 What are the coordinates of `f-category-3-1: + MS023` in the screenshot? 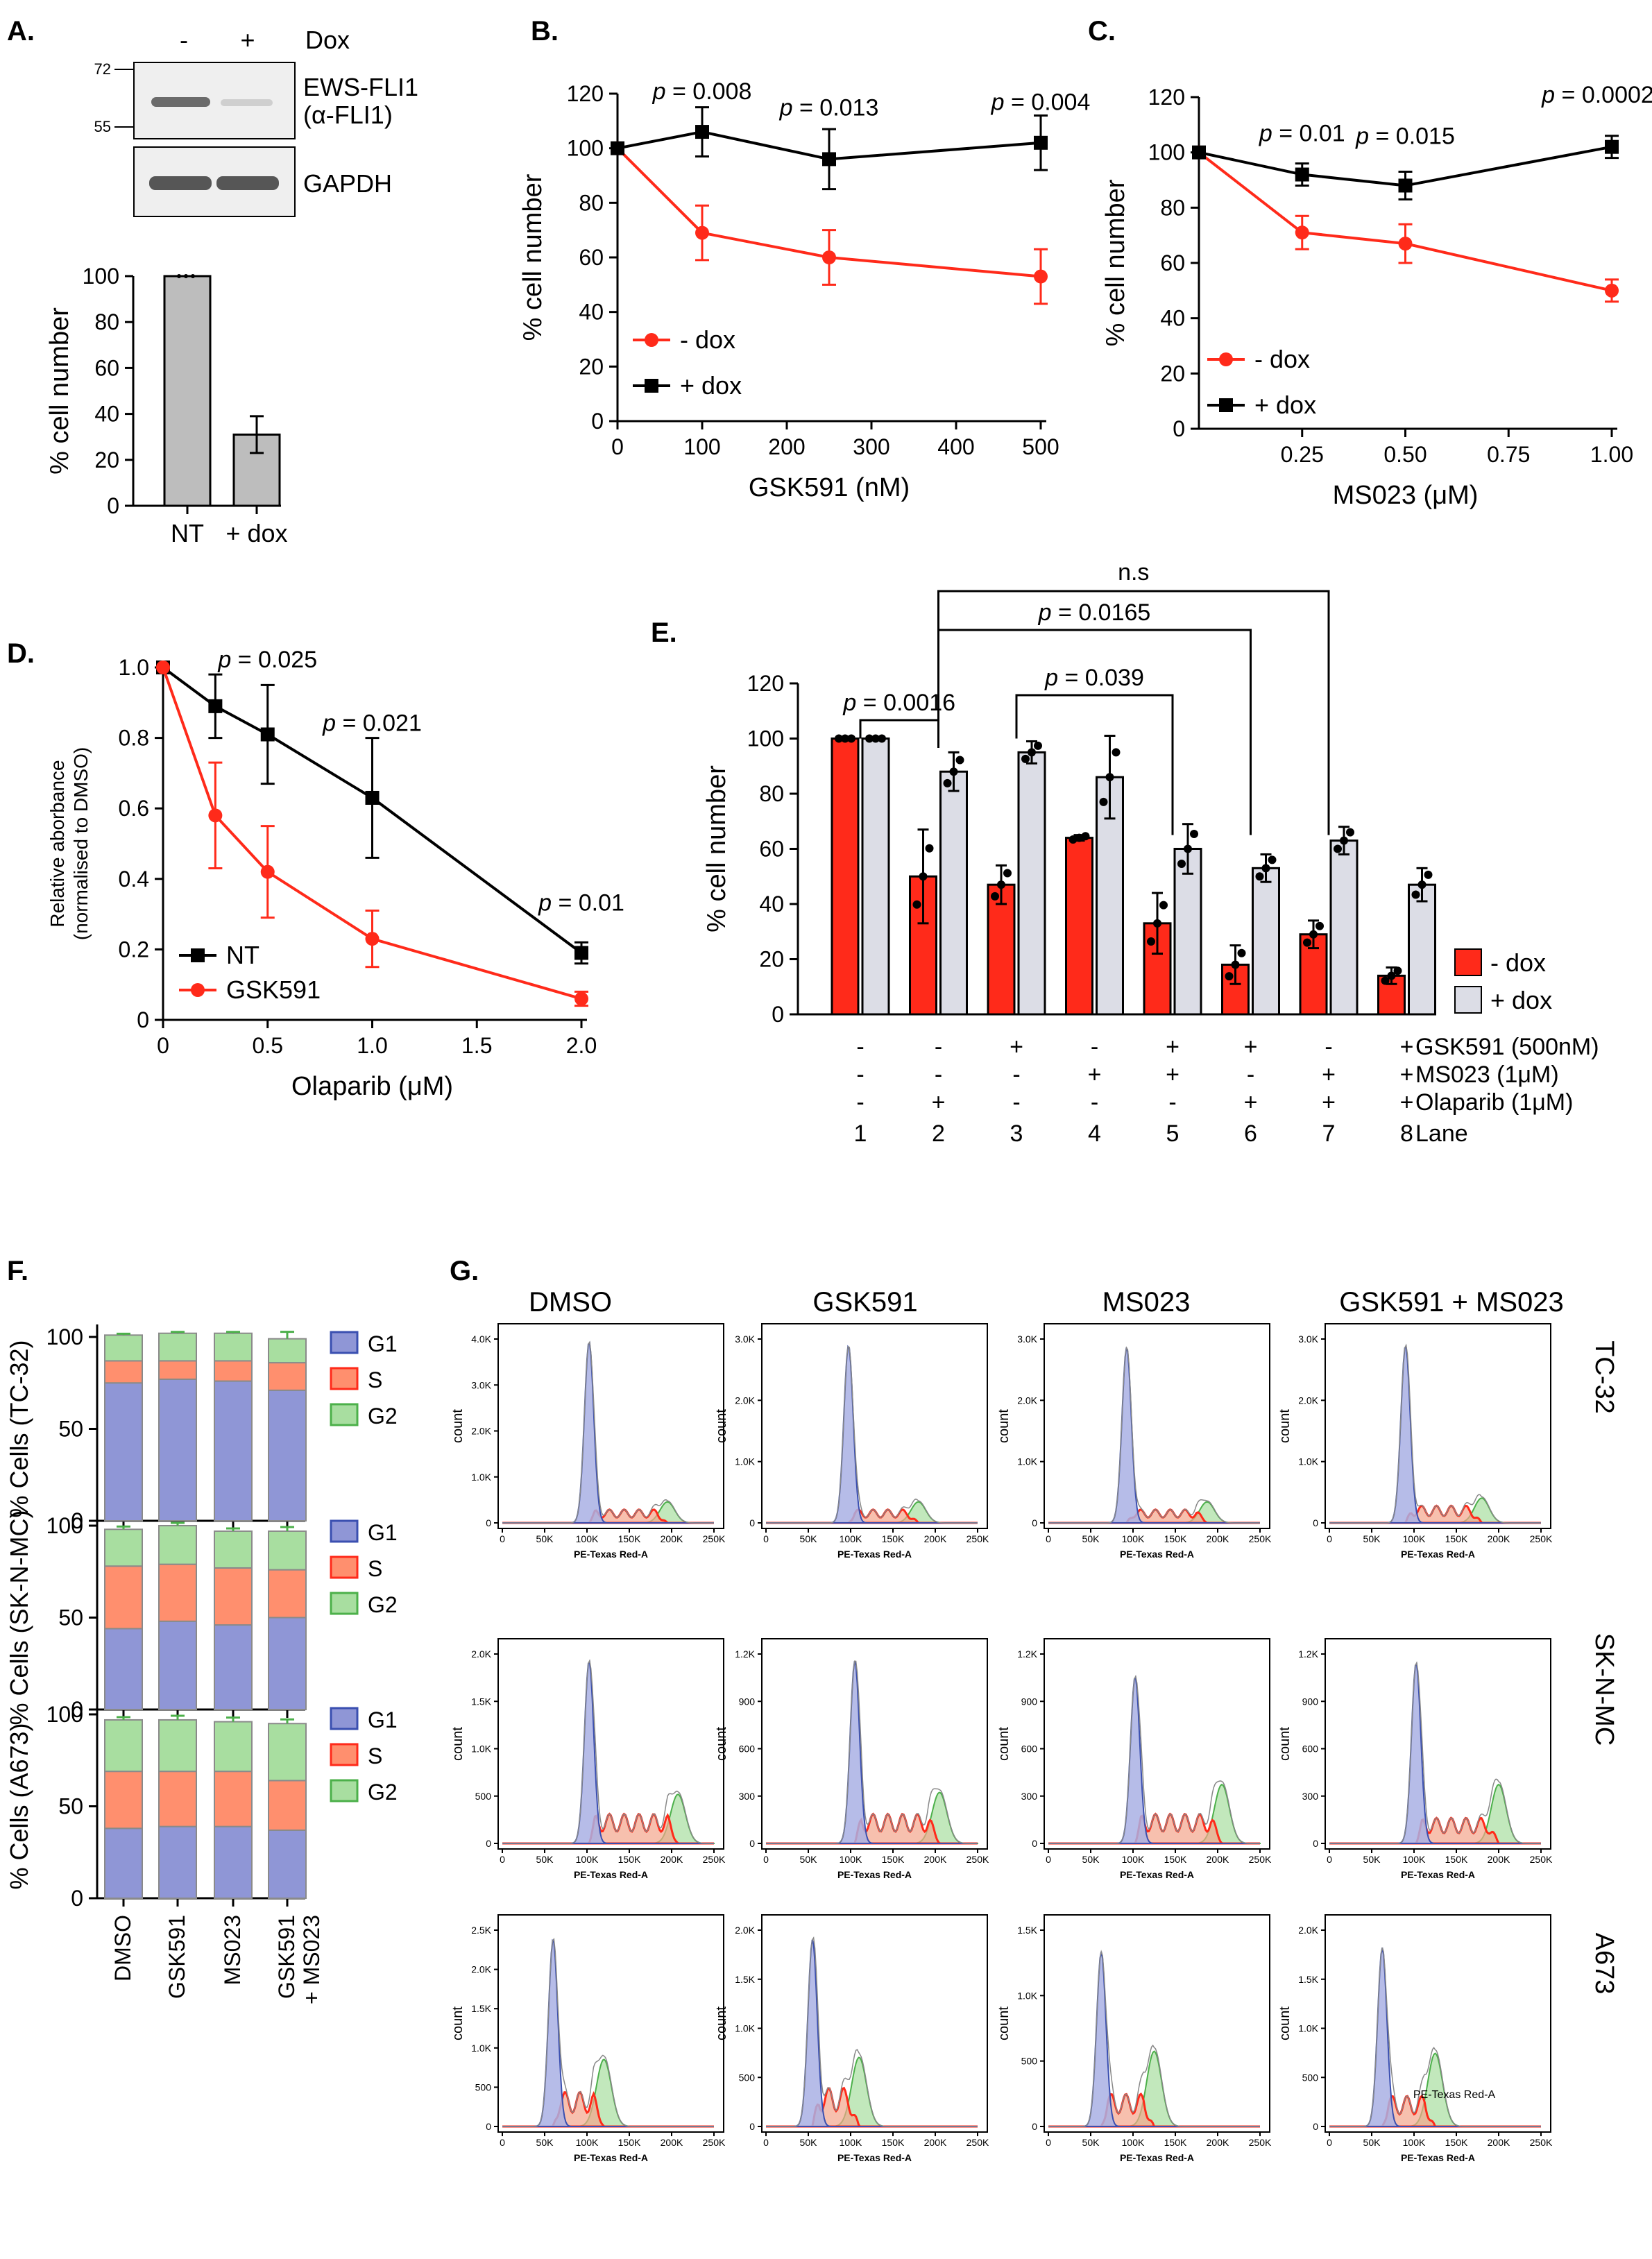 It's located at (311, 1959).